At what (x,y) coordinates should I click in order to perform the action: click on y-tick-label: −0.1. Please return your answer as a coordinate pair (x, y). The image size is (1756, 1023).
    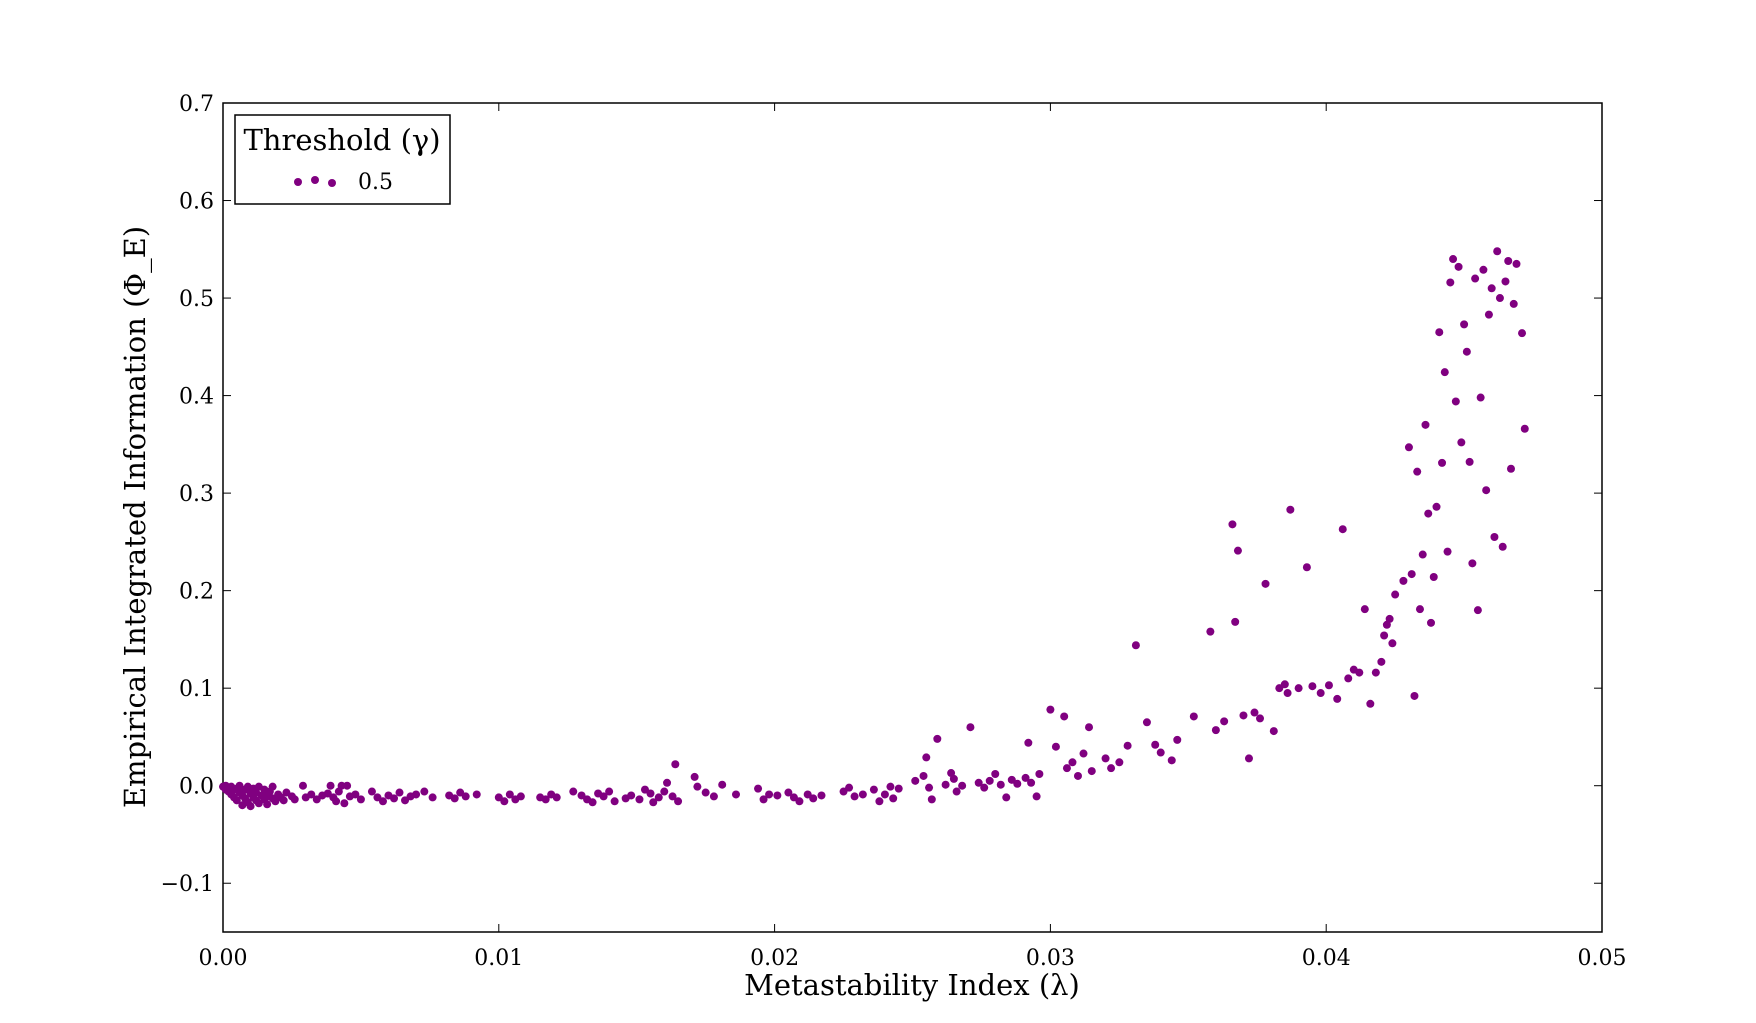
    Looking at the image, I should click on (187, 884).